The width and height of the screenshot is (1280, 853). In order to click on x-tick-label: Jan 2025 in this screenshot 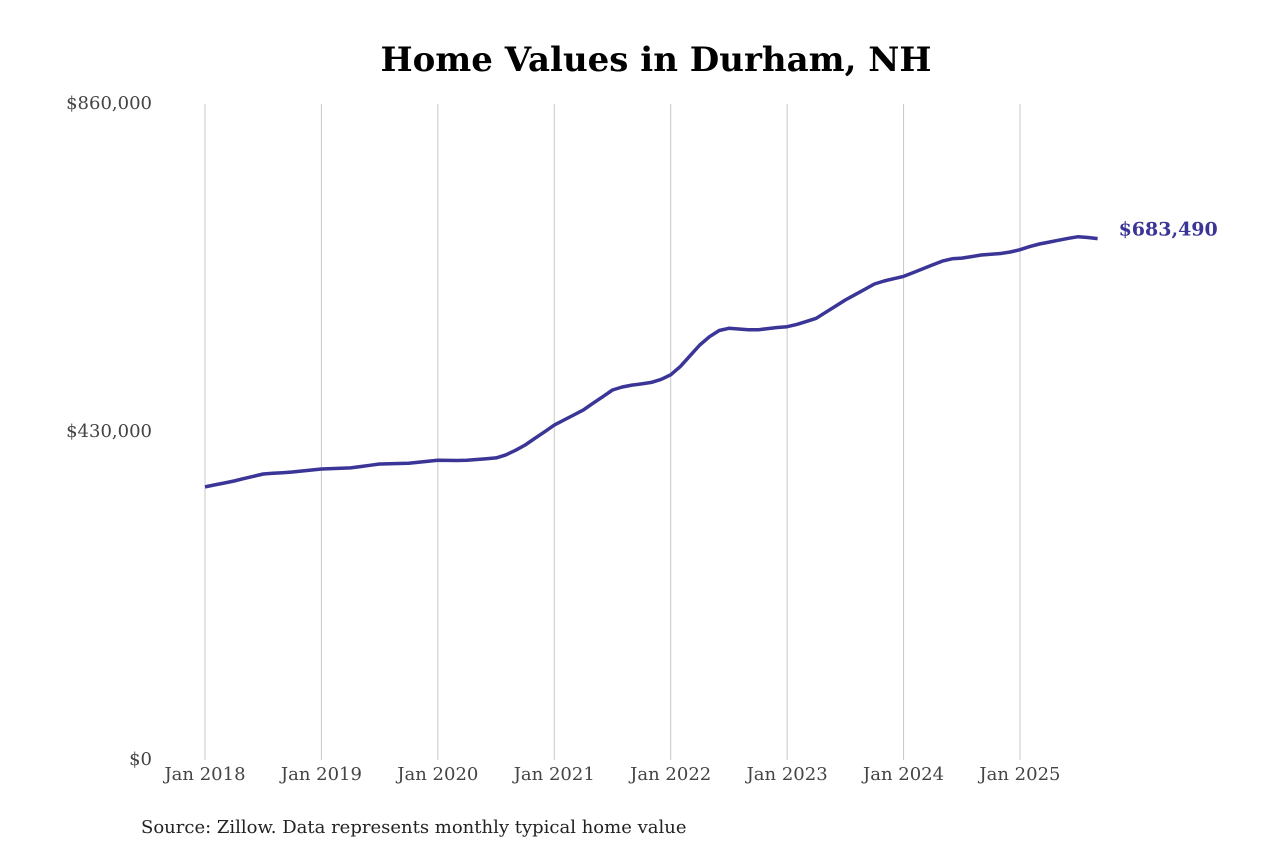, I will do `click(1018, 774)`.